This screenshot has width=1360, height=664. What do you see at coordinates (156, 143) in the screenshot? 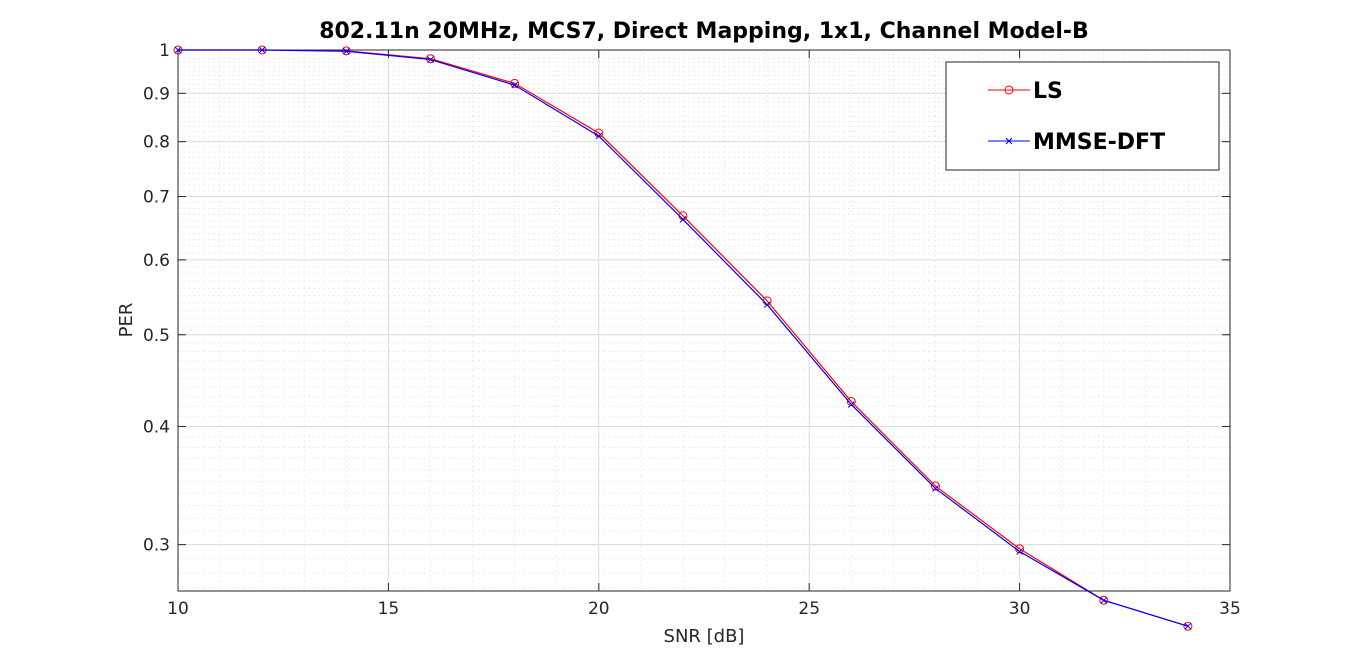
I see `y-tick-label: 0.8` at bounding box center [156, 143].